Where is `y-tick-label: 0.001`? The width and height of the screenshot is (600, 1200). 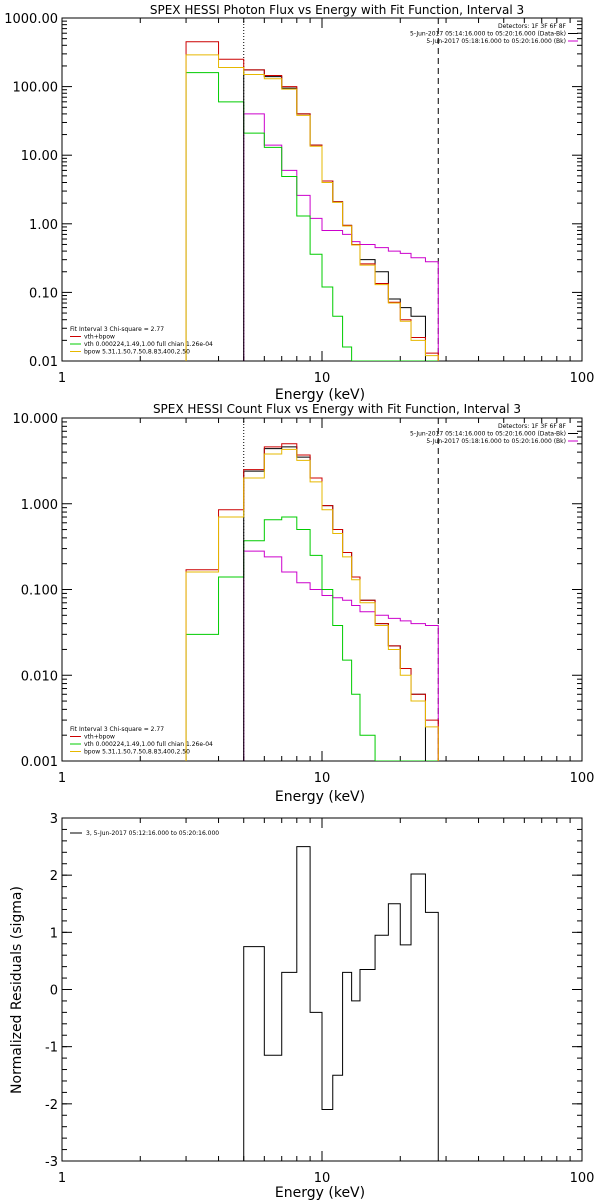
y-tick-label: 0.001 is located at coordinates (39, 762).